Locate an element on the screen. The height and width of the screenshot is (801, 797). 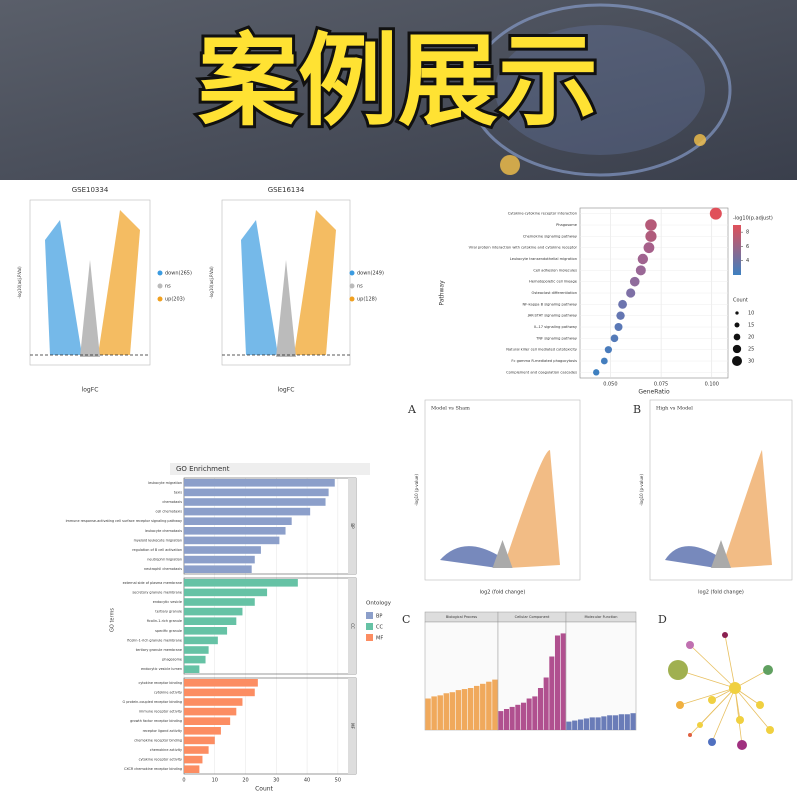
chart-title: GO Enrichment is located at coordinates (203, 469).